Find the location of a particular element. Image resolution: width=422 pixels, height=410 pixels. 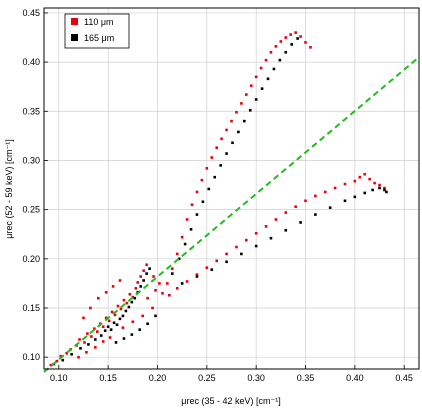

y-tick-label: 0.35 is located at coordinates (31, 111).